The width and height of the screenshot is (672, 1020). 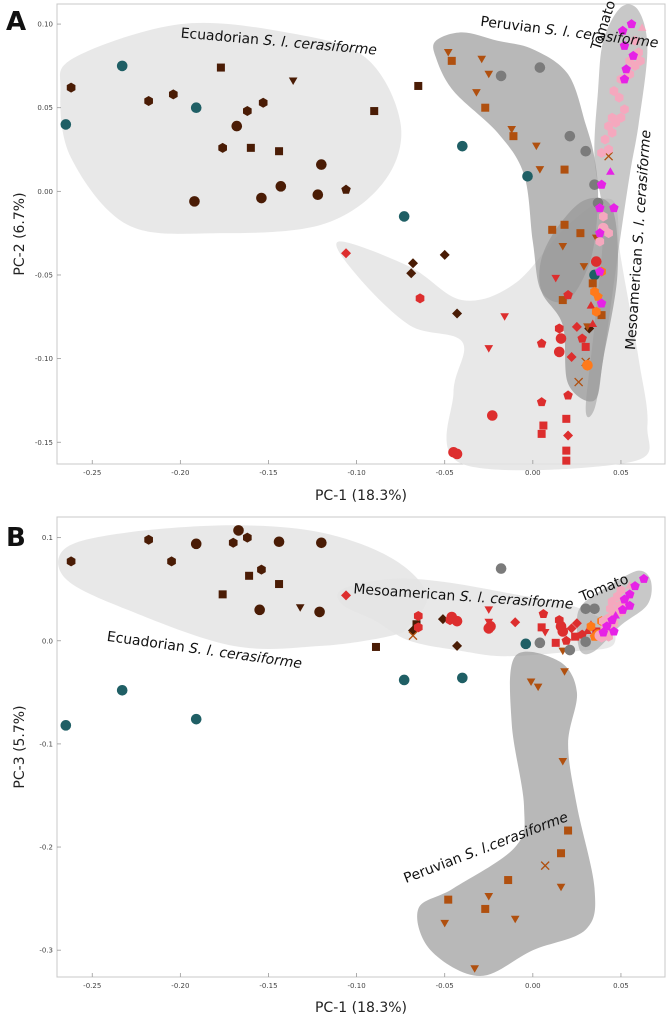 I want to click on panel-b-x-tick-label-2: -0.15, so click(x=268, y=986).